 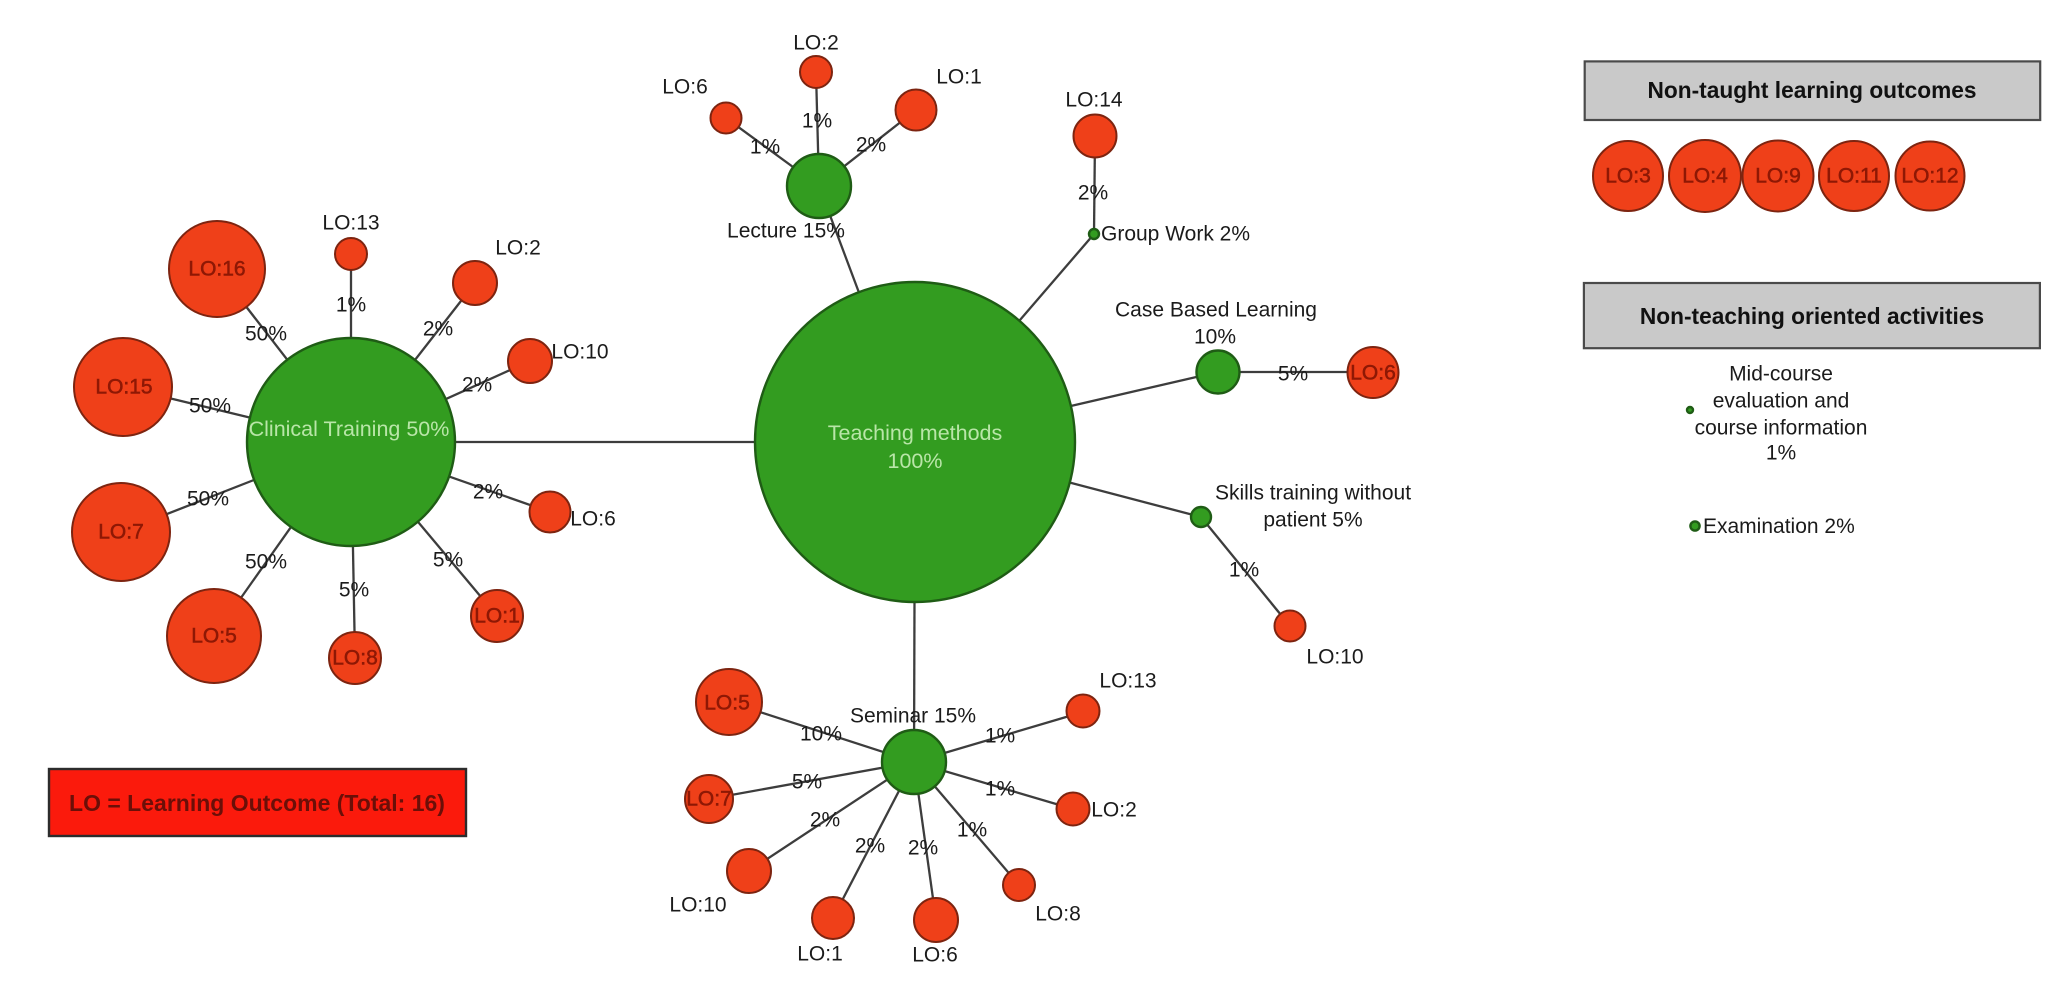 What do you see at coordinates (1175, 234) in the screenshot?
I see `svg-text: Group Work 2%` at bounding box center [1175, 234].